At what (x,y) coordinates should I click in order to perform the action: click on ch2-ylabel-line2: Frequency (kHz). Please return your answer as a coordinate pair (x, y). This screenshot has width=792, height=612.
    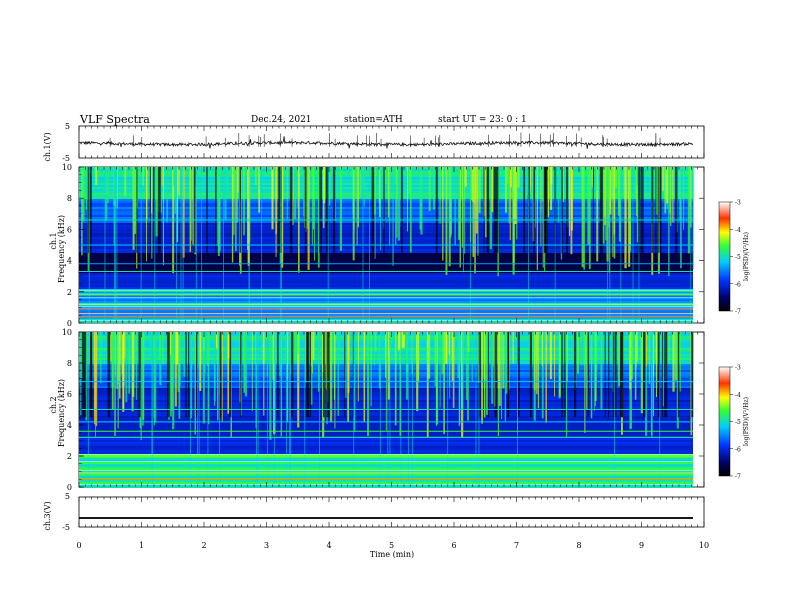
    Looking at the image, I should click on (61, 413).